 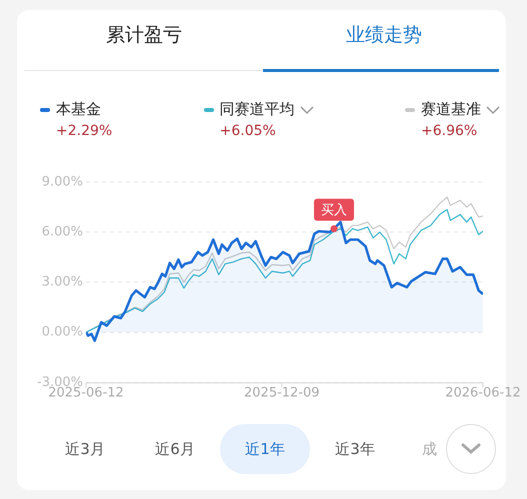 I want to click on text: +6.05%, so click(x=248, y=131).